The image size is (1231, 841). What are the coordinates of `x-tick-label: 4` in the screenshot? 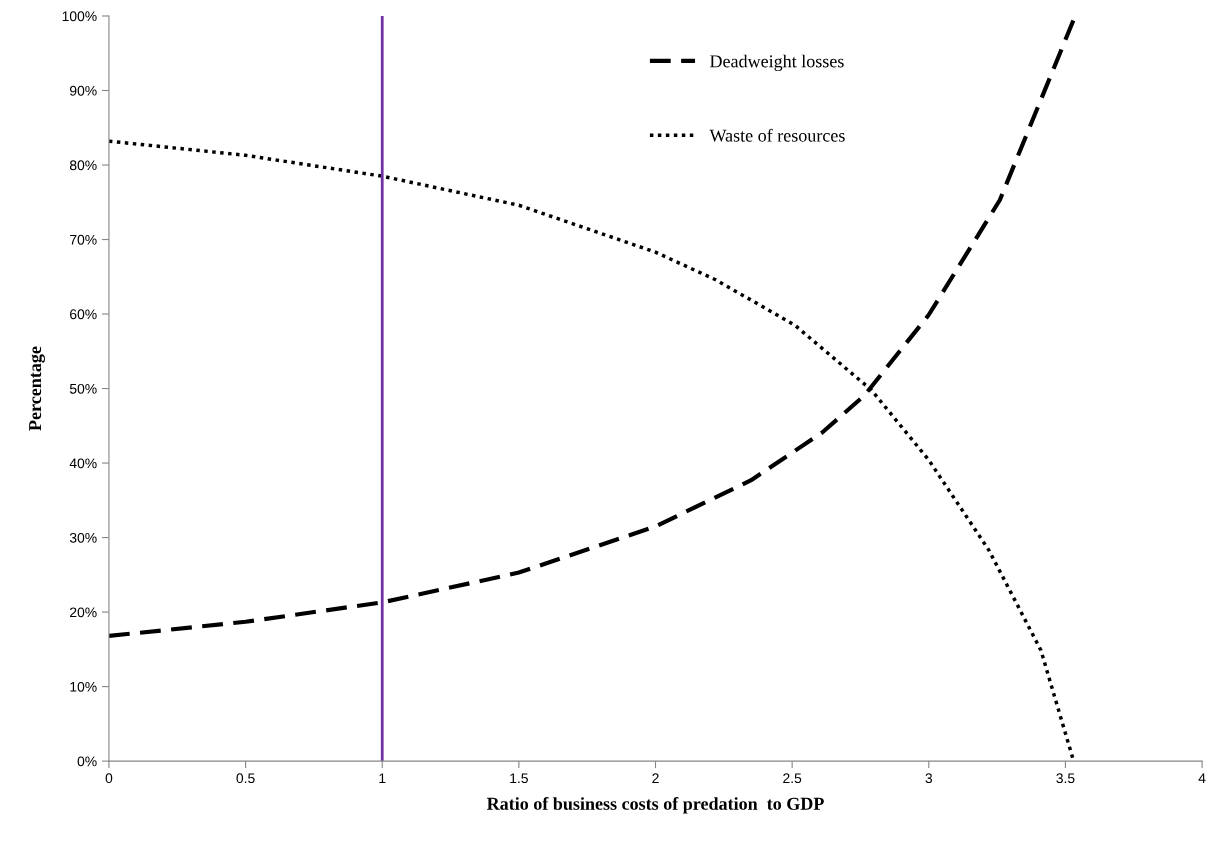 It's located at (1202, 778).